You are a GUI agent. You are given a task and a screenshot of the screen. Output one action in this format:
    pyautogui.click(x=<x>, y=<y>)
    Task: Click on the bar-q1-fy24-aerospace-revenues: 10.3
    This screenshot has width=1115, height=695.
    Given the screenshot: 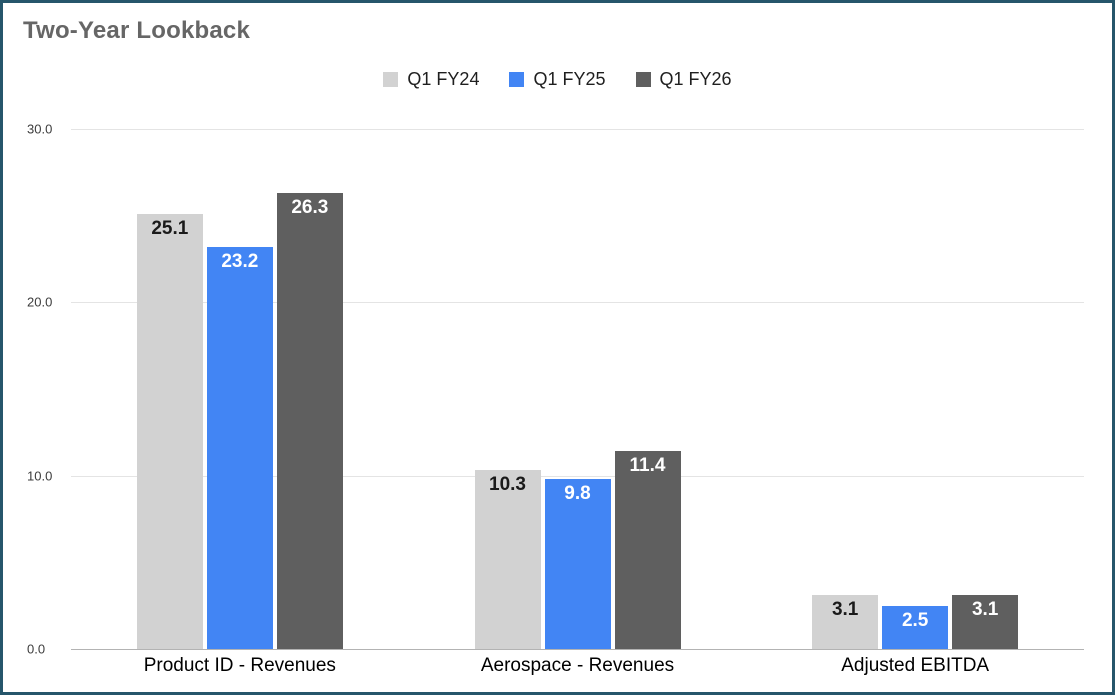 What is the action you would take?
    pyautogui.click(x=507, y=559)
    